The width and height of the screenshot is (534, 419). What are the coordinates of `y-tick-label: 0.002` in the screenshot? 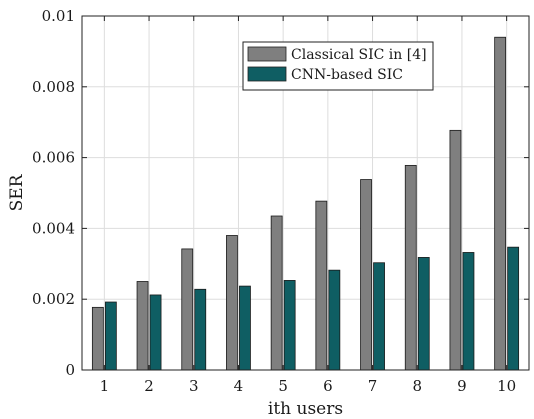 It's located at (53, 299).